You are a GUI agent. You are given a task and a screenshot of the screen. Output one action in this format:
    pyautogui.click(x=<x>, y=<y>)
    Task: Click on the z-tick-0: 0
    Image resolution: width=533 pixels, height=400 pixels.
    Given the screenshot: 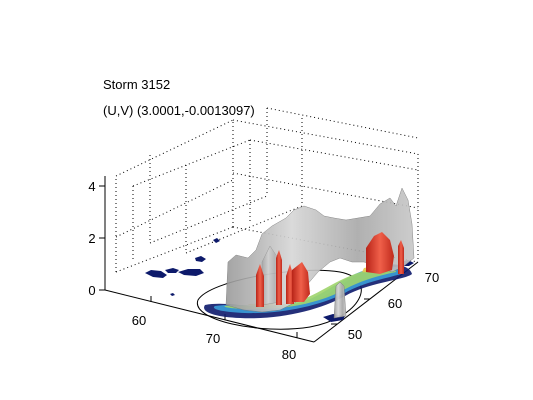 What is the action you would take?
    pyautogui.click(x=91, y=290)
    